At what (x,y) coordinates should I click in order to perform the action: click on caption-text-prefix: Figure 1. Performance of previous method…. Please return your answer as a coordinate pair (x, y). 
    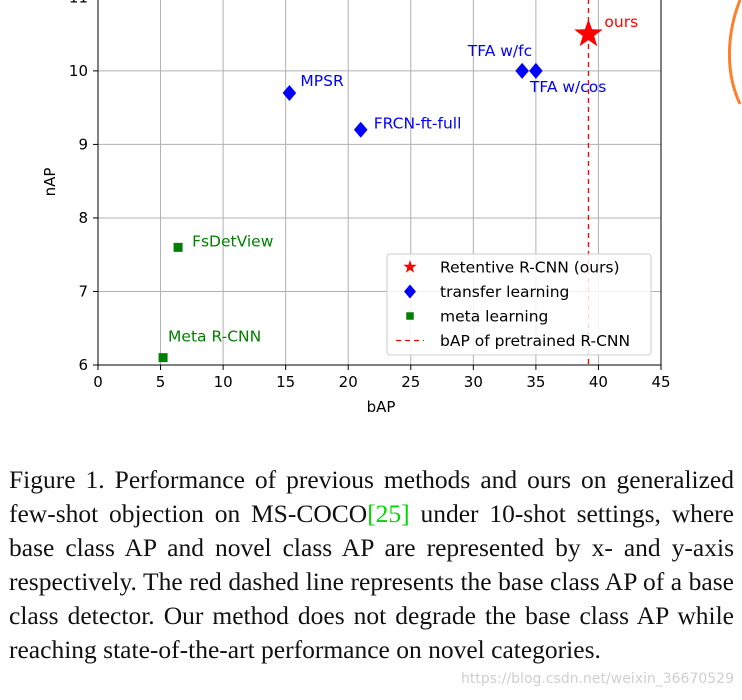
    Looking at the image, I should click on (371, 496).